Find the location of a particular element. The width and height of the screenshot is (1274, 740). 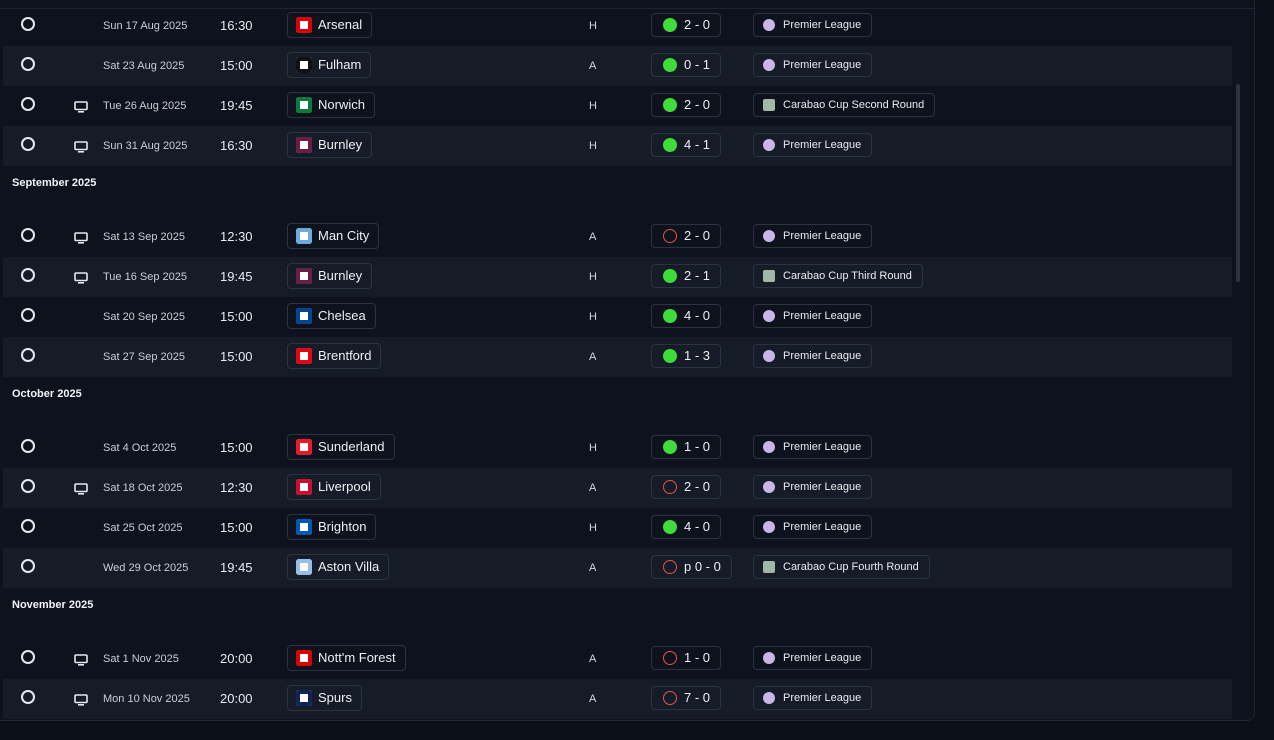

opponent-chip: Liverpool is located at coordinates (334, 487).